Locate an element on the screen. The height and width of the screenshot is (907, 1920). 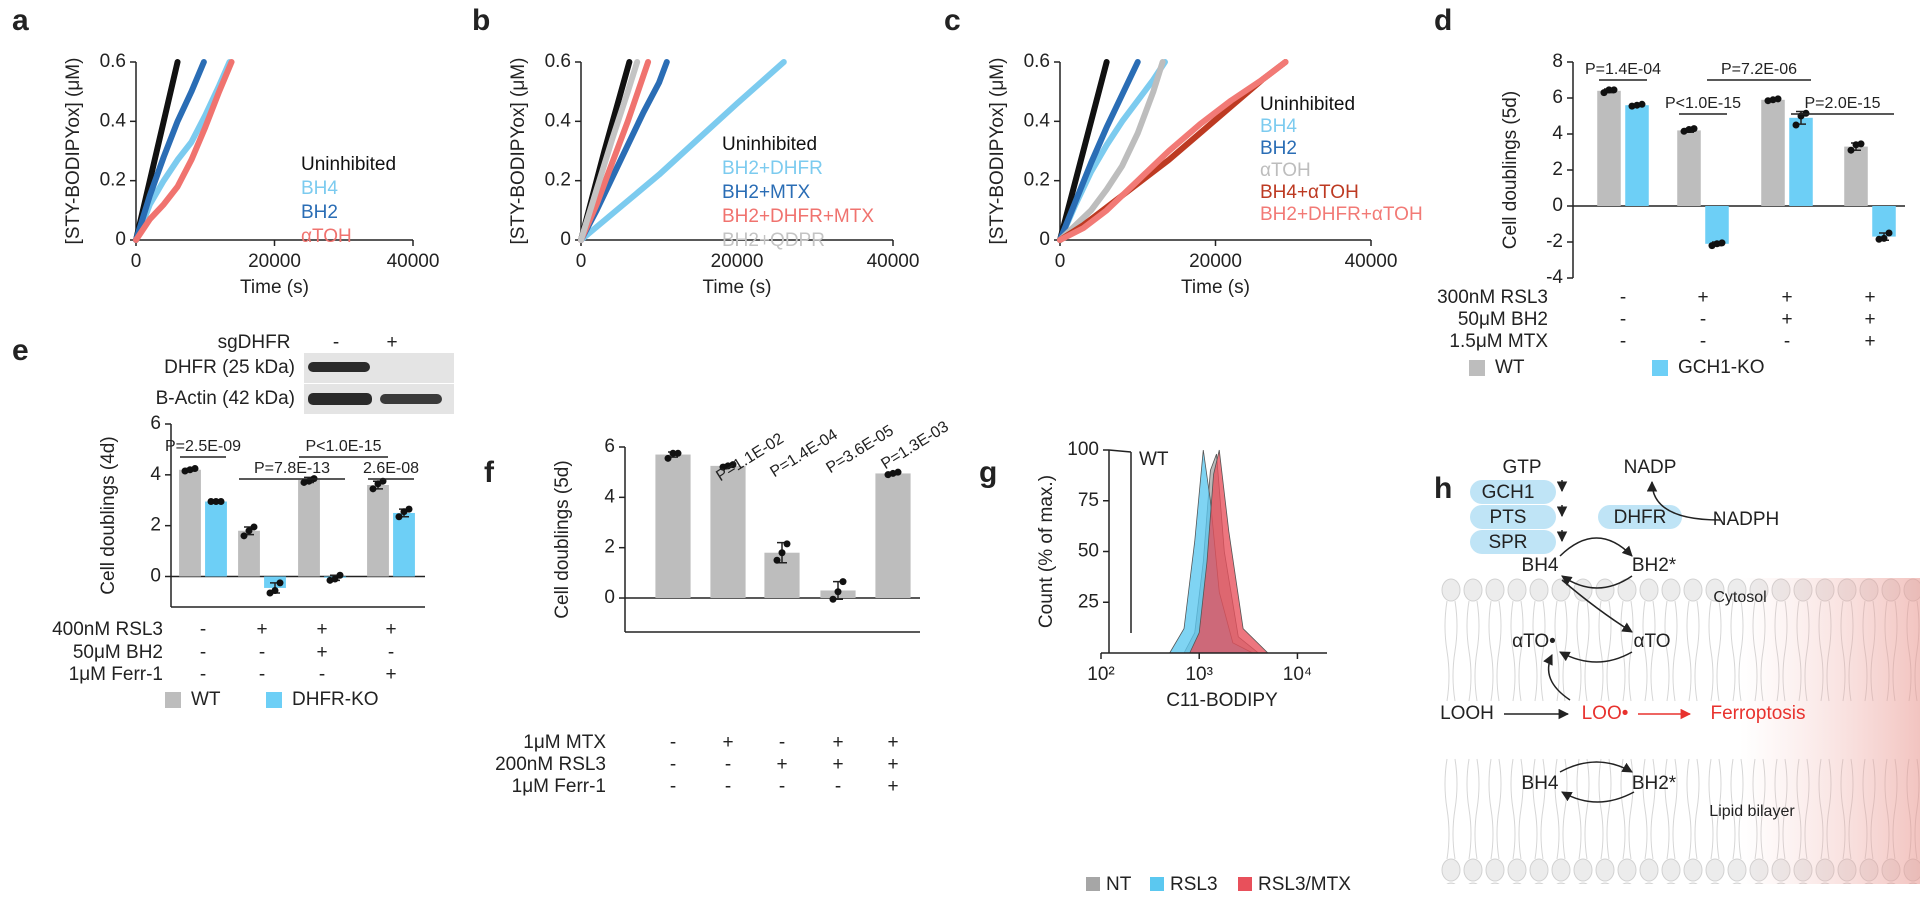
panel-label: e is located at coordinates (20, 350).